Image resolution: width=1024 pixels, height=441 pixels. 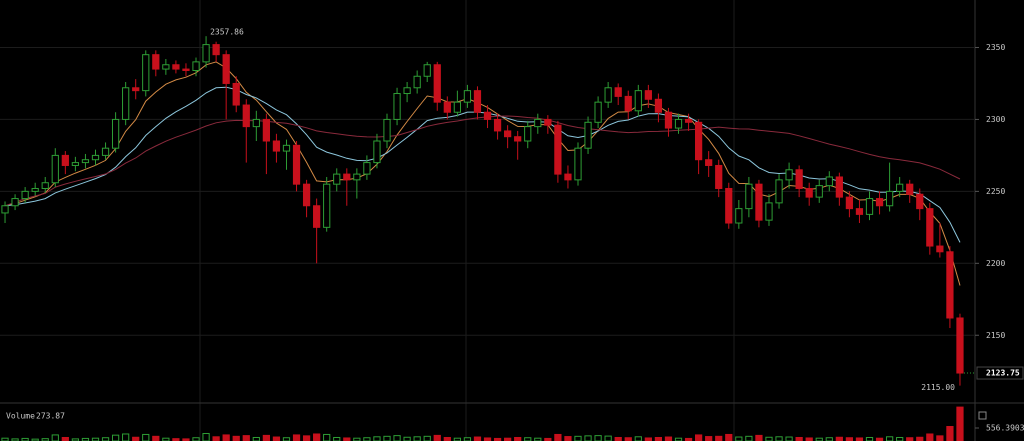 I want to click on close-icon, so click(x=982, y=415).